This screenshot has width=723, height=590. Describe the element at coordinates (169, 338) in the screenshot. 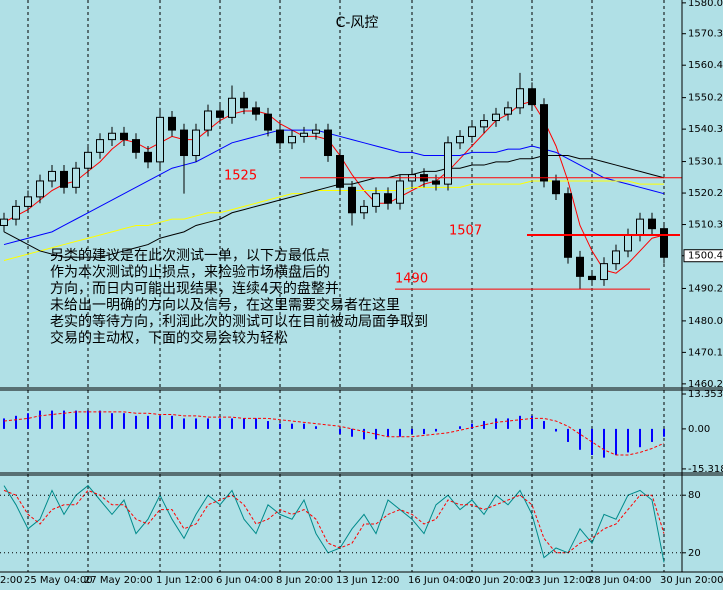

I see `annotation: 交易的主动权，下面的交易会较为轻松` at that location.